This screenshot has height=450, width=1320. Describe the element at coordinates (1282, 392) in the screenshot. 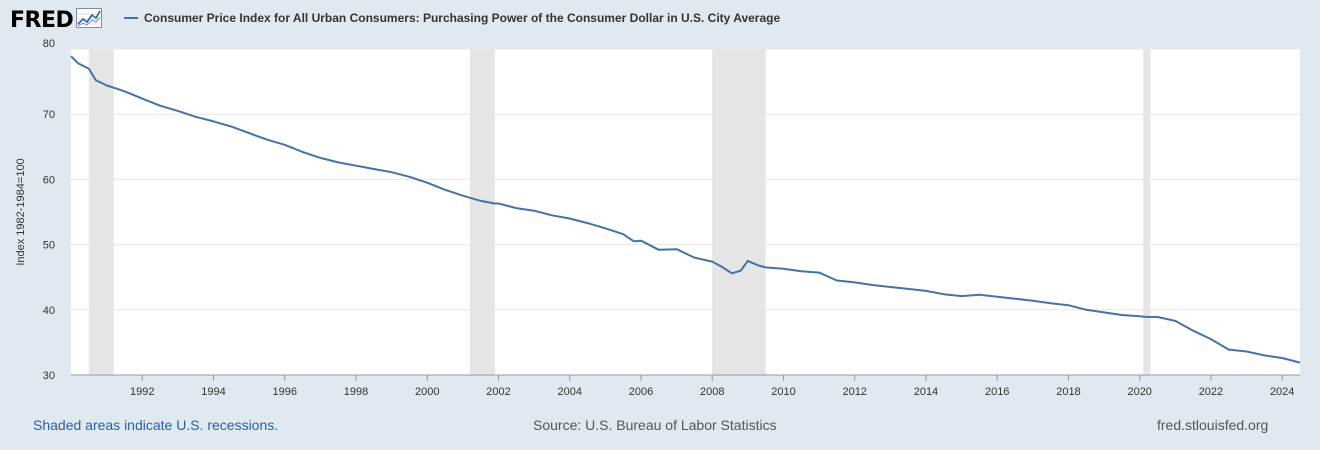

I see `x-tick-label: 2024` at that location.